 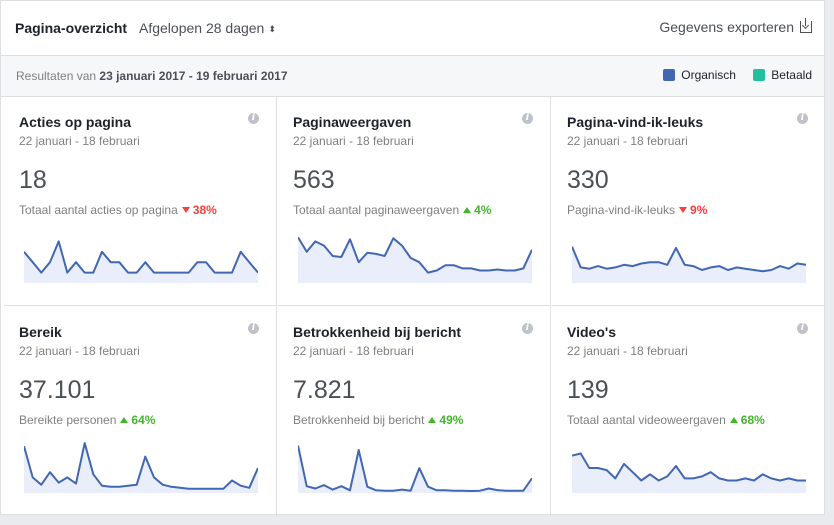 I want to click on card-description-label: Pagina-vind-ik-leuks, so click(x=621, y=210).